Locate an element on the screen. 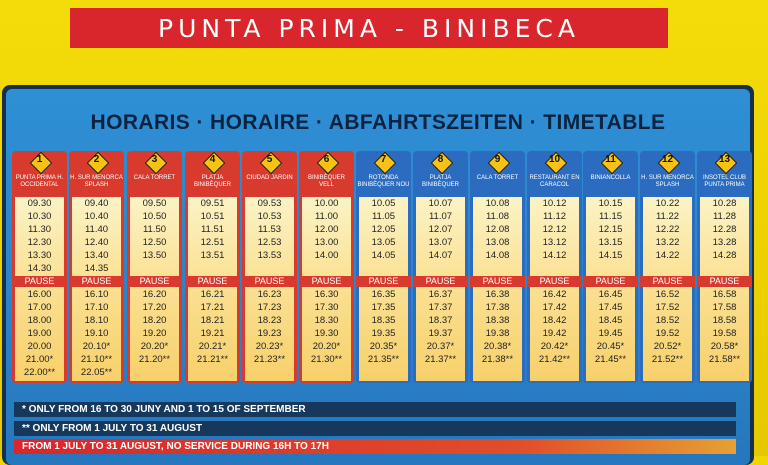  departure-time: 16.10 is located at coordinates (96, 294).